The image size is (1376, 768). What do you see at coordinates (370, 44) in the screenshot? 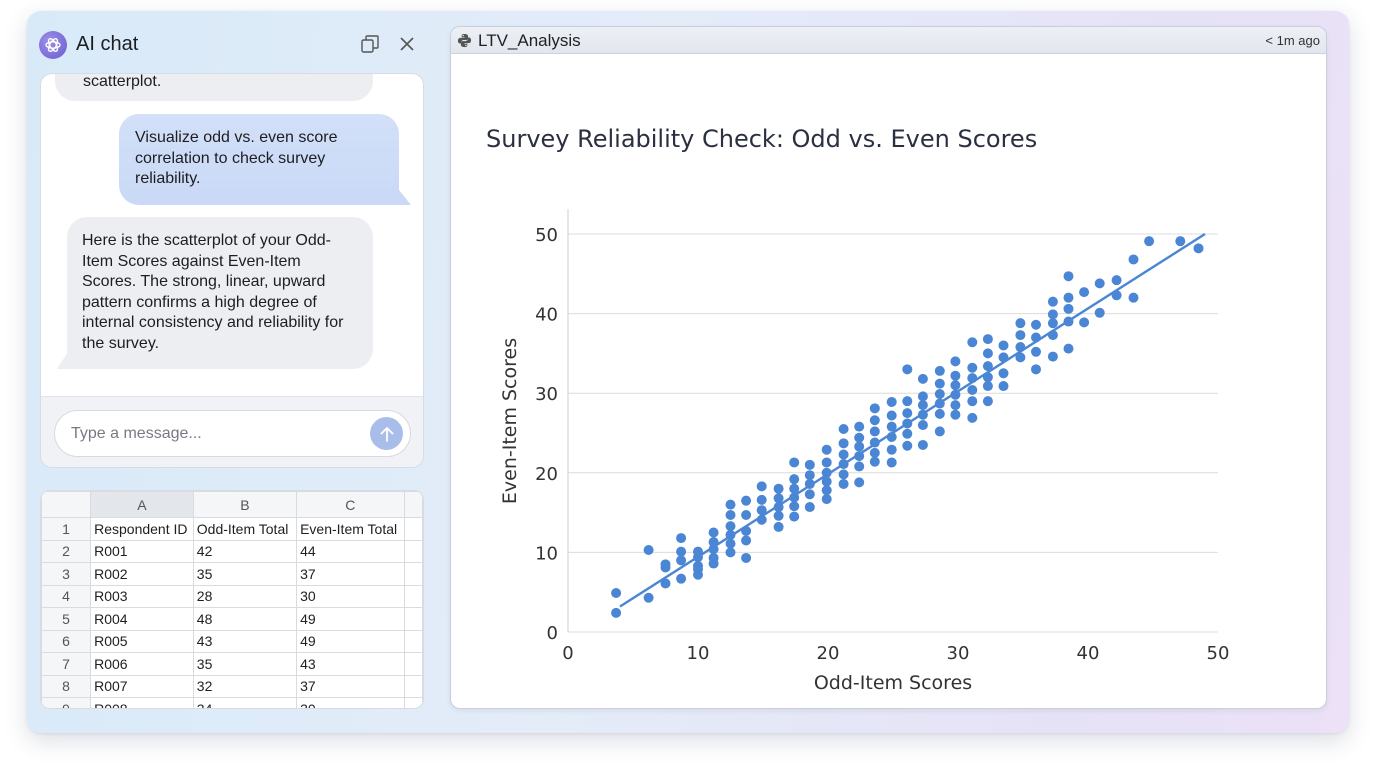
I see `restore-window-icon` at bounding box center [370, 44].